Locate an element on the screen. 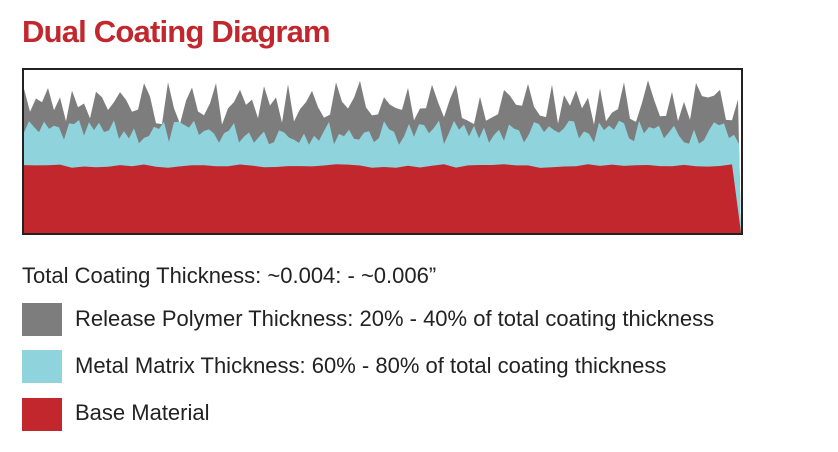 The height and width of the screenshot is (452, 838). title: Dual Coating Diagram is located at coordinates (176, 31).